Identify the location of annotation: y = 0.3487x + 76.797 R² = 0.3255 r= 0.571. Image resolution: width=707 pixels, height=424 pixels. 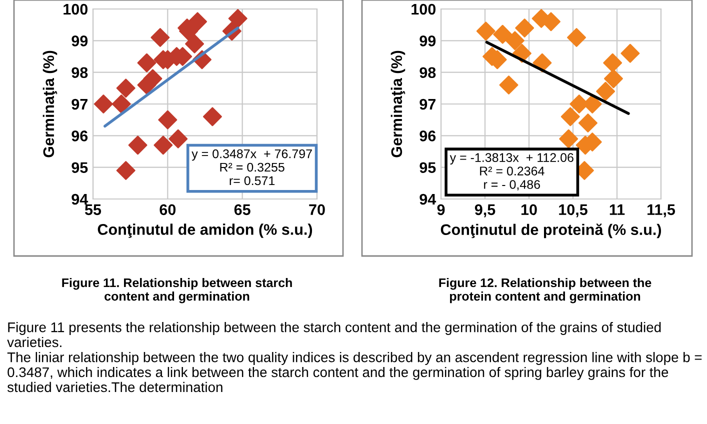
(252, 167).